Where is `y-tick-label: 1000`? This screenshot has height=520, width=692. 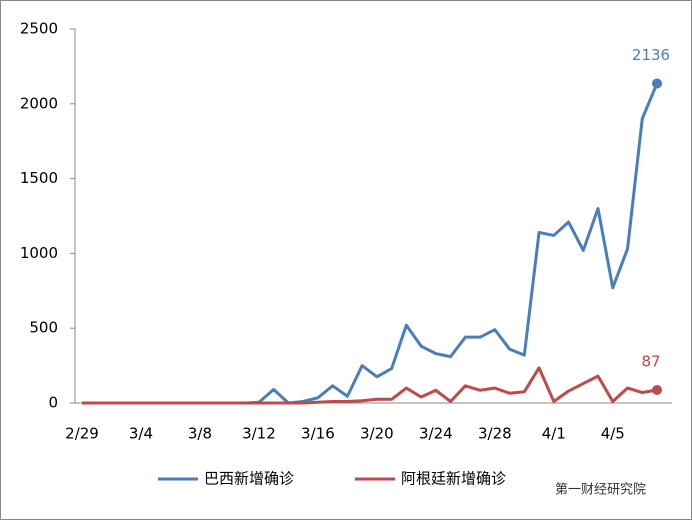 y-tick-label: 1000 is located at coordinates (39, 253).